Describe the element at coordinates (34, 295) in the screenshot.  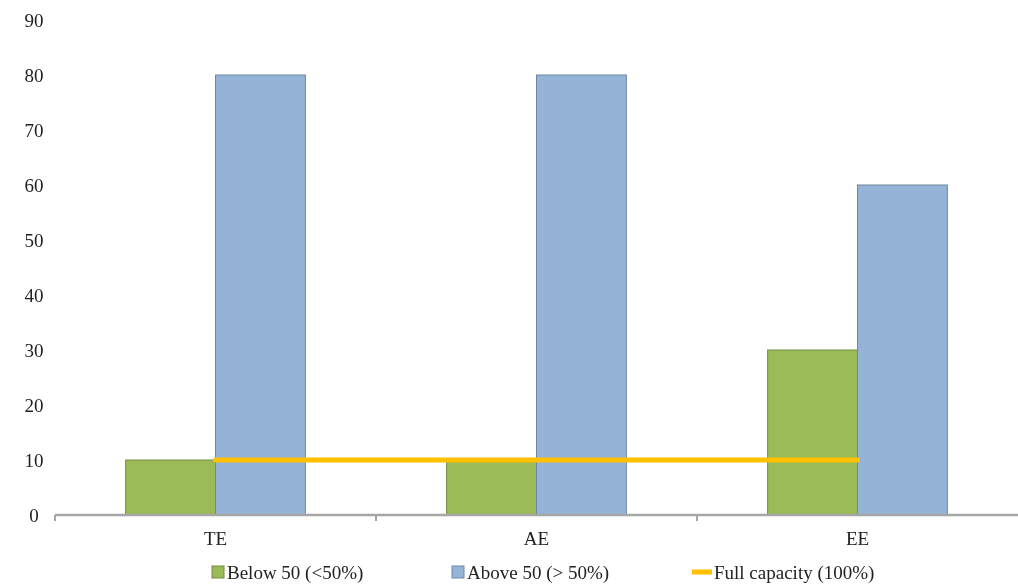
I see `y-tick-label: 40` at that location.